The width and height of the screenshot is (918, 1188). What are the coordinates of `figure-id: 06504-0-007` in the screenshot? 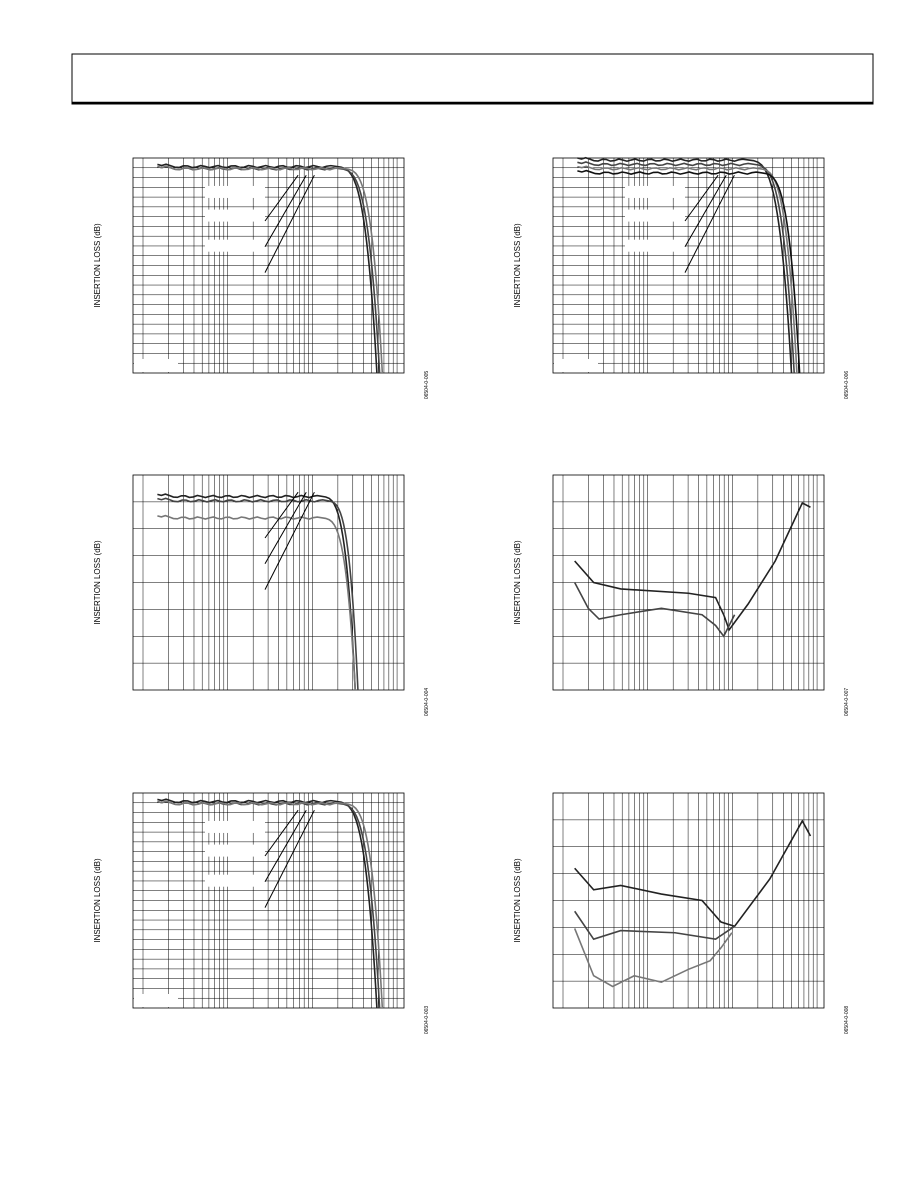 It's located at (847, 702).